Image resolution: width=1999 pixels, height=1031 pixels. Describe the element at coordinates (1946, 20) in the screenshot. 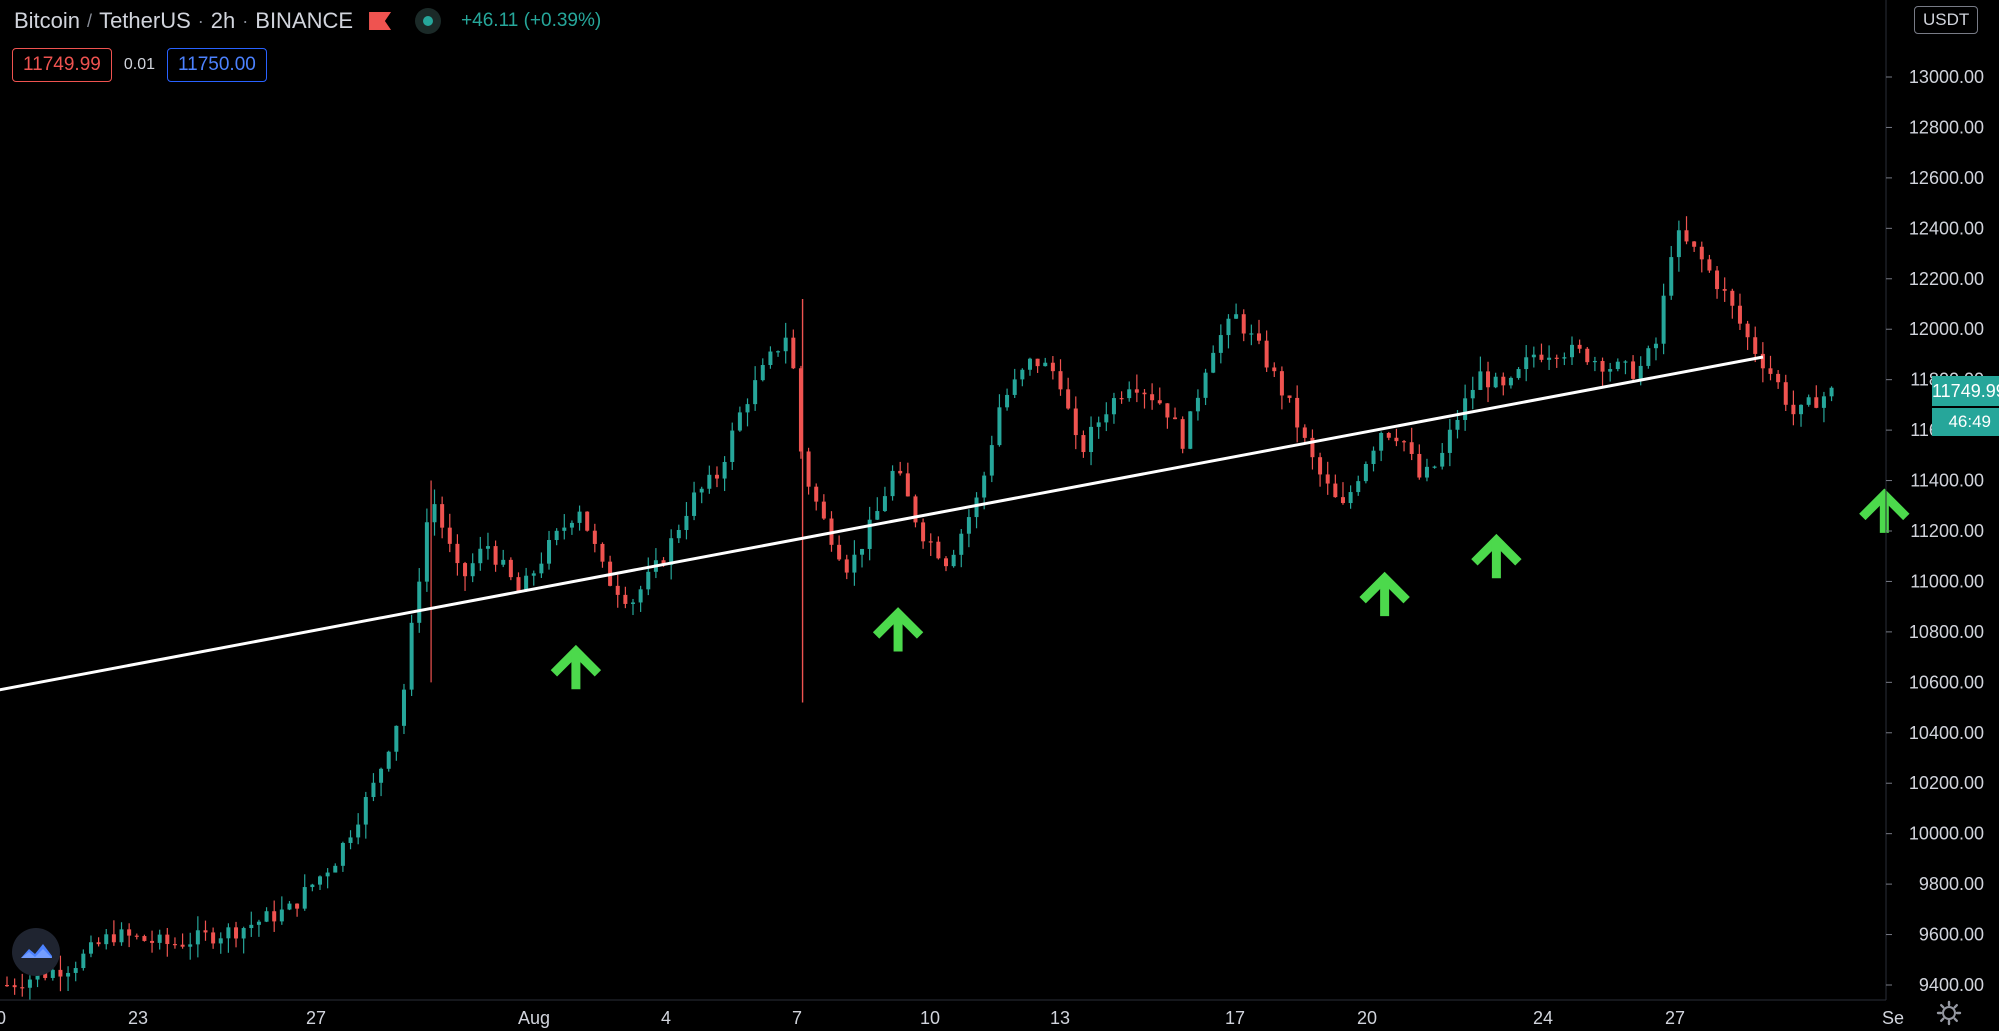

I see `currency-badge: USDT` at that location.